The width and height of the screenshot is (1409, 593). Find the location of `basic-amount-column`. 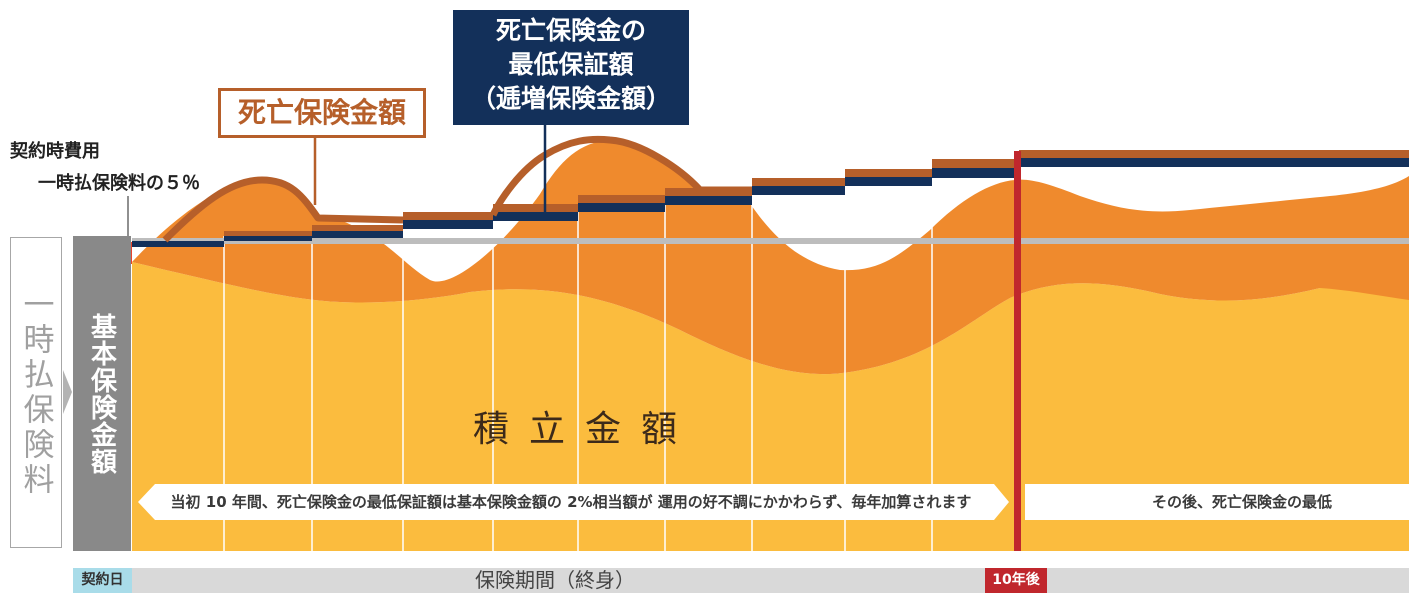

basic-amount-column is located at coordinates (102, 393).